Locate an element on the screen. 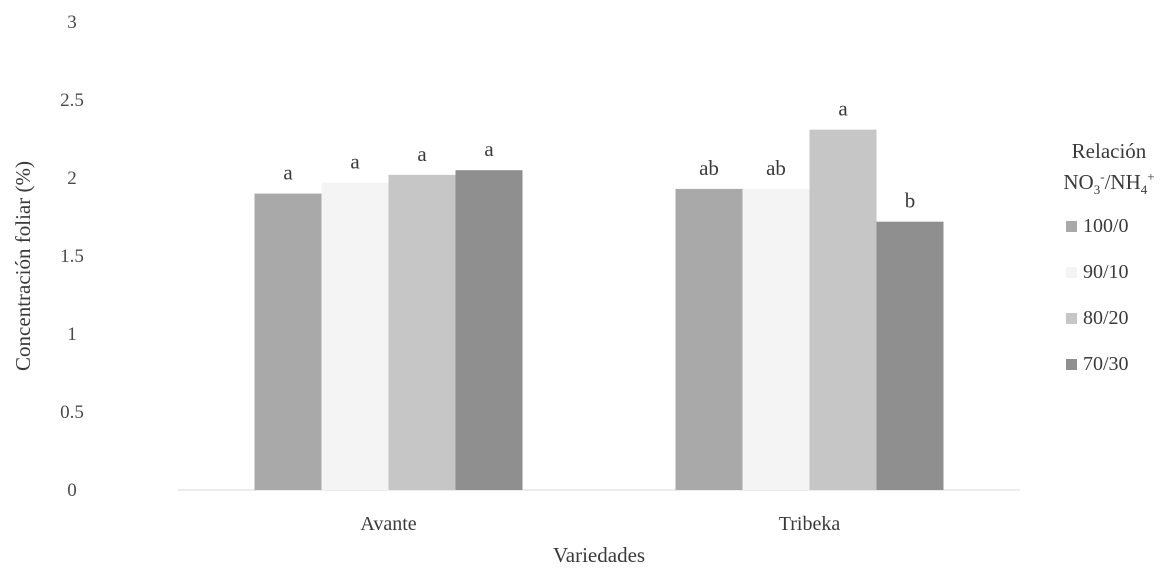 The image size is (1168, 570). y-tick-label: 2.5 is located at coordinates (72, 100).